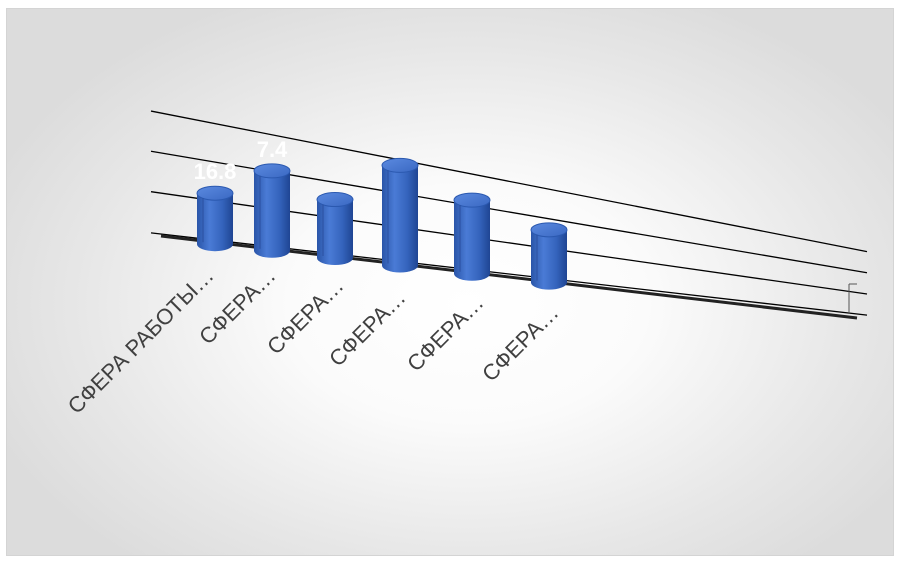 This screenshot has height=566, width=897. What do you see at coordinates (272, 149) in the screenshot?
I see `data-label: 7.4` at bounding box center [272, 149].